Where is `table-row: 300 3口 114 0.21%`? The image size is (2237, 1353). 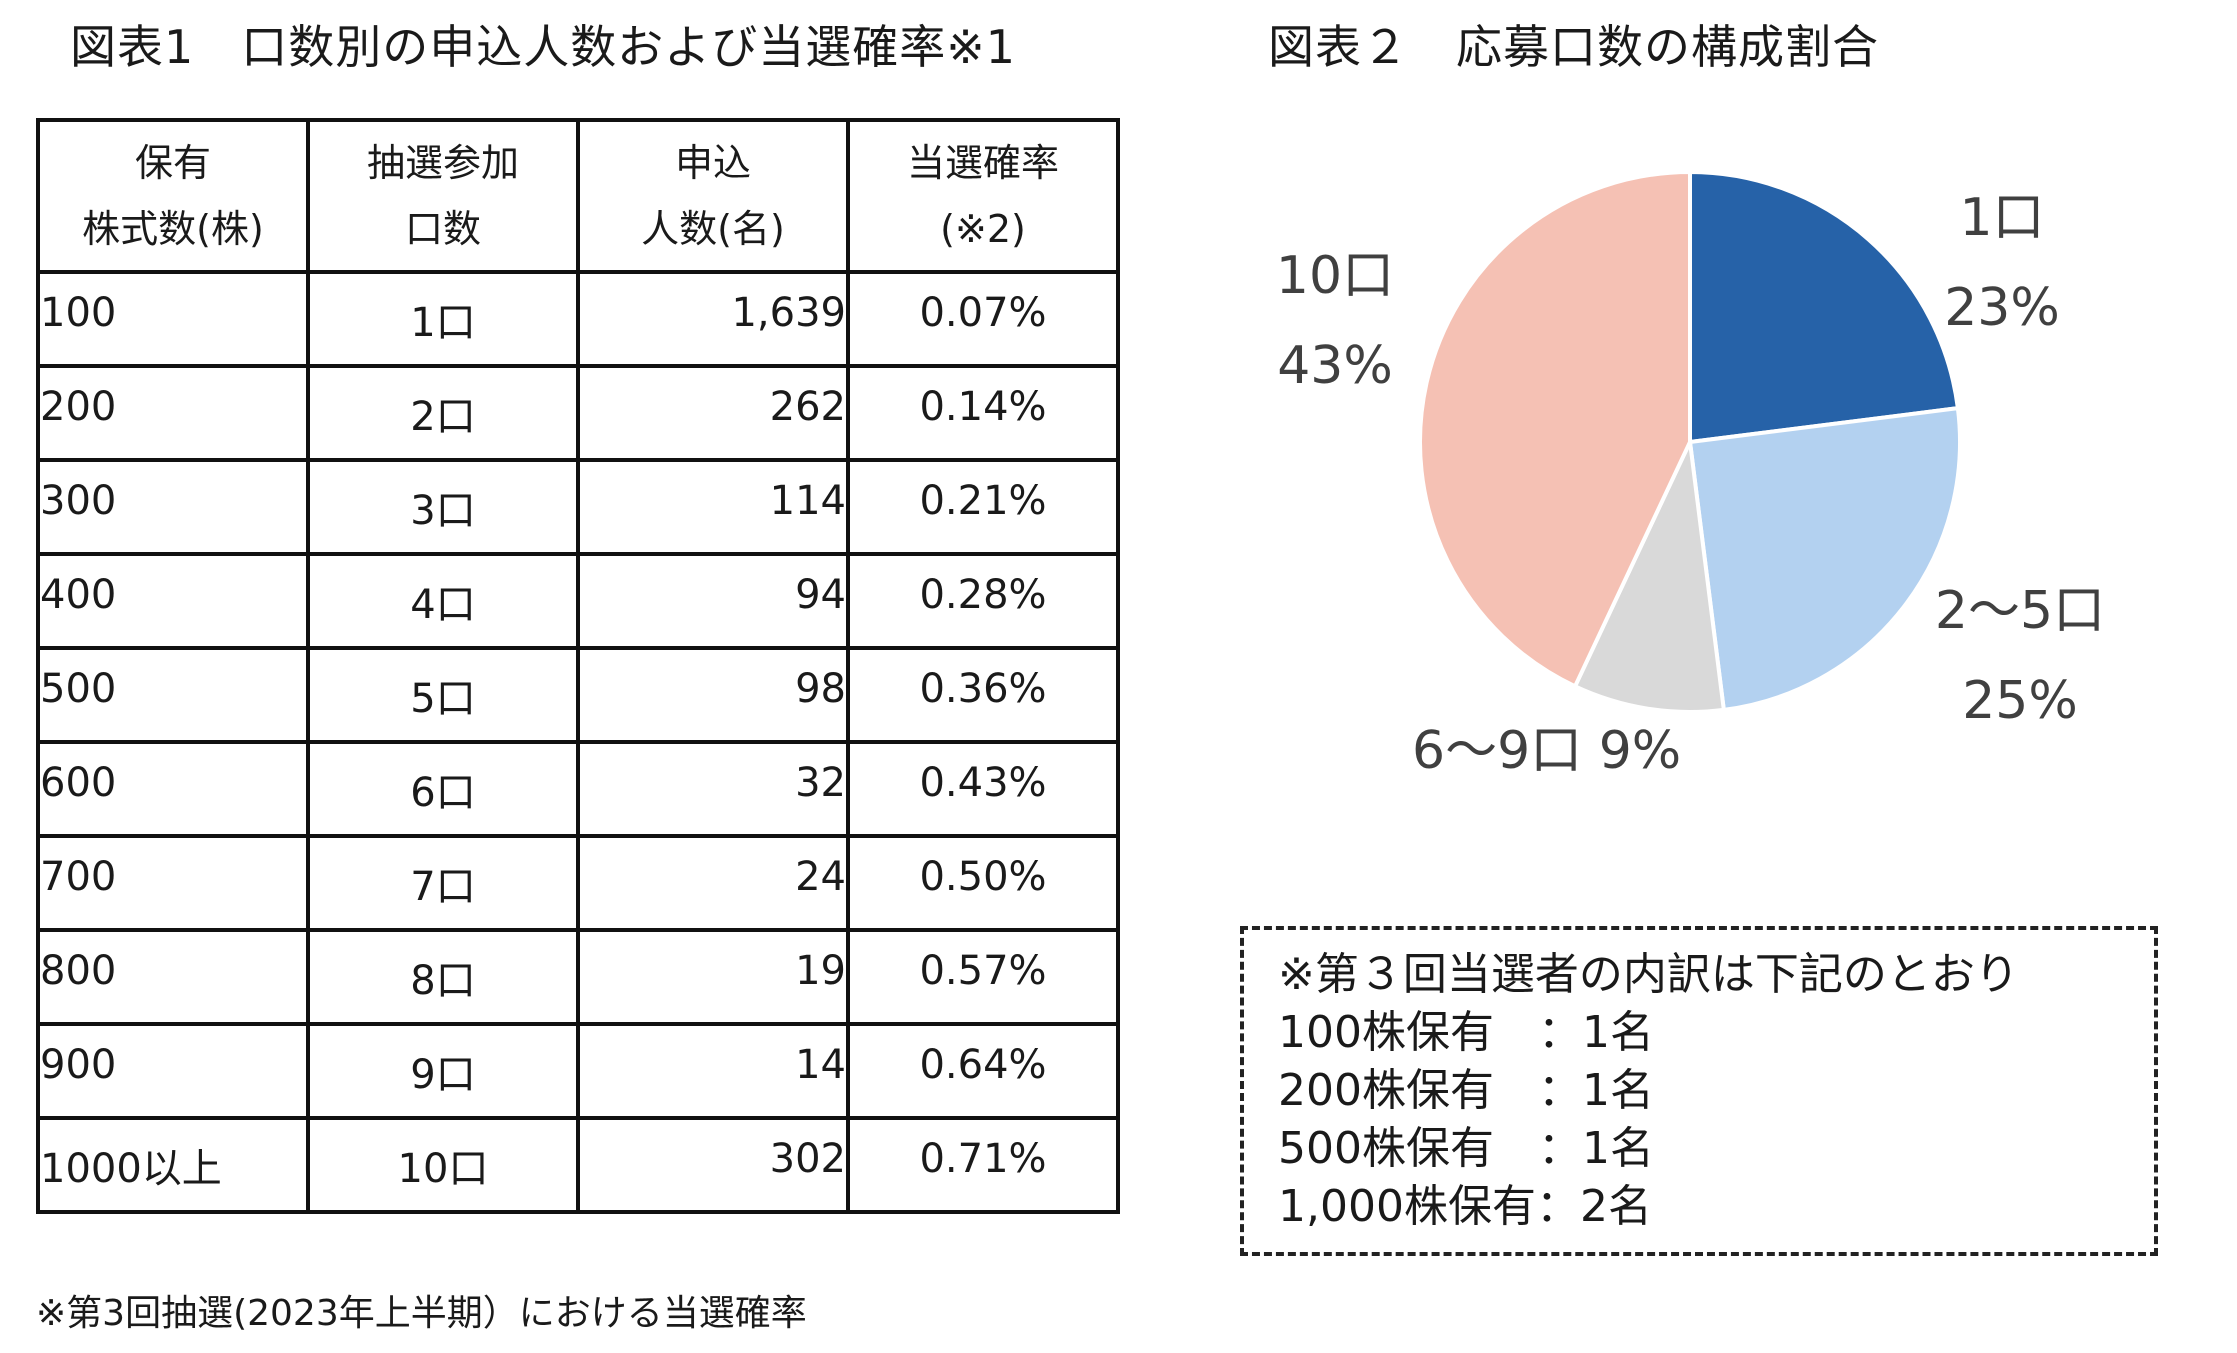
table-row: 300 3口 114 0.21% is located at coordinates (578, 507).